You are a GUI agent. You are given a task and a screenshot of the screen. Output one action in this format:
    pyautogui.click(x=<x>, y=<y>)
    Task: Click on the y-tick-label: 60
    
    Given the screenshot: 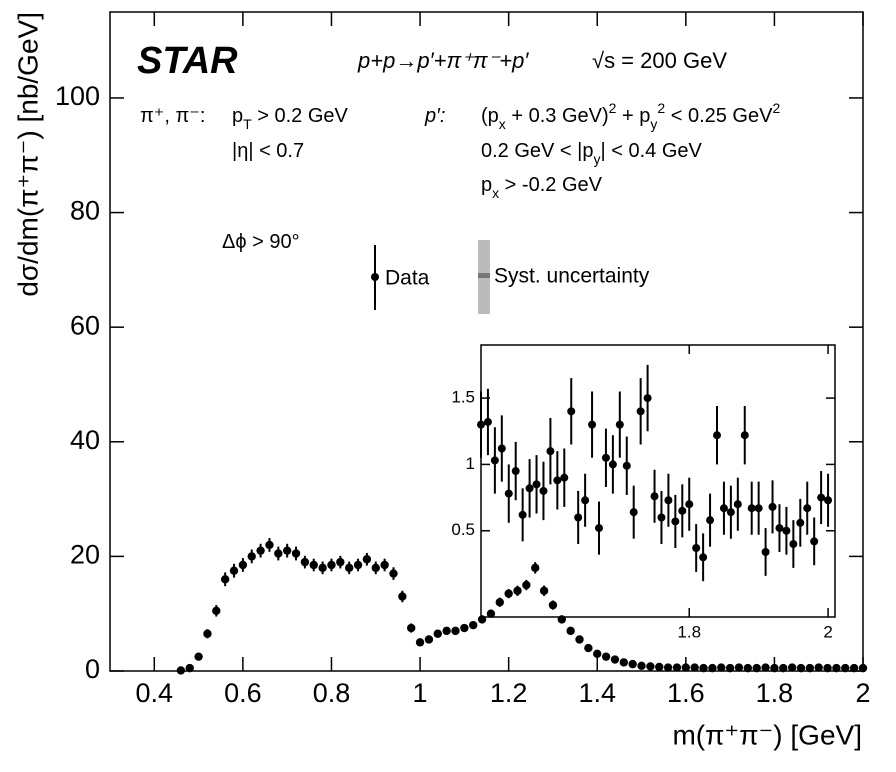 What is the action you would take?
    pyautogui.click(x=85, y=325)
    